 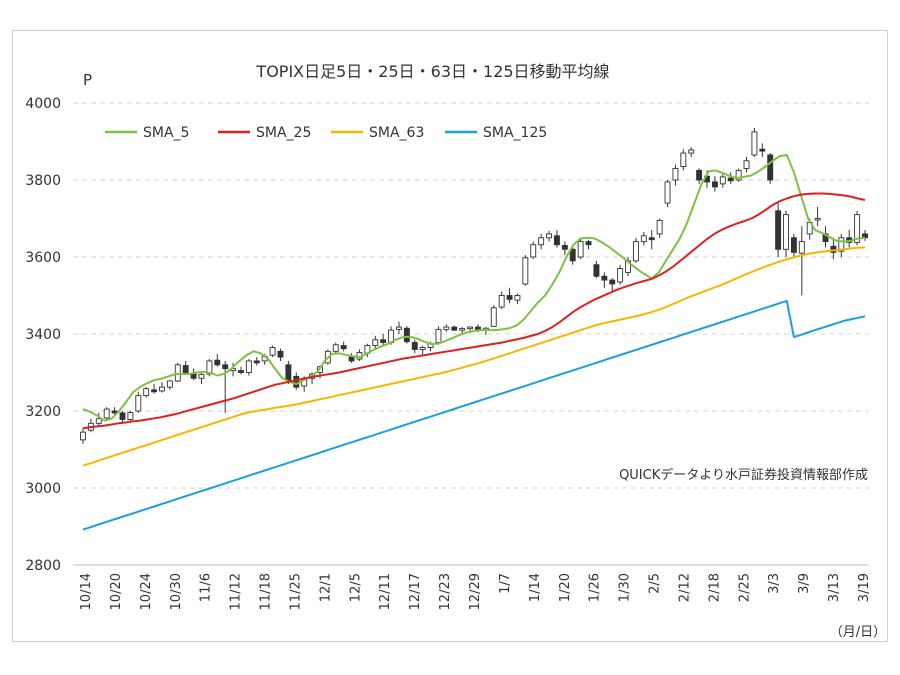 I want to click on y-tick-label: 3800, so click(x=43, y=181).